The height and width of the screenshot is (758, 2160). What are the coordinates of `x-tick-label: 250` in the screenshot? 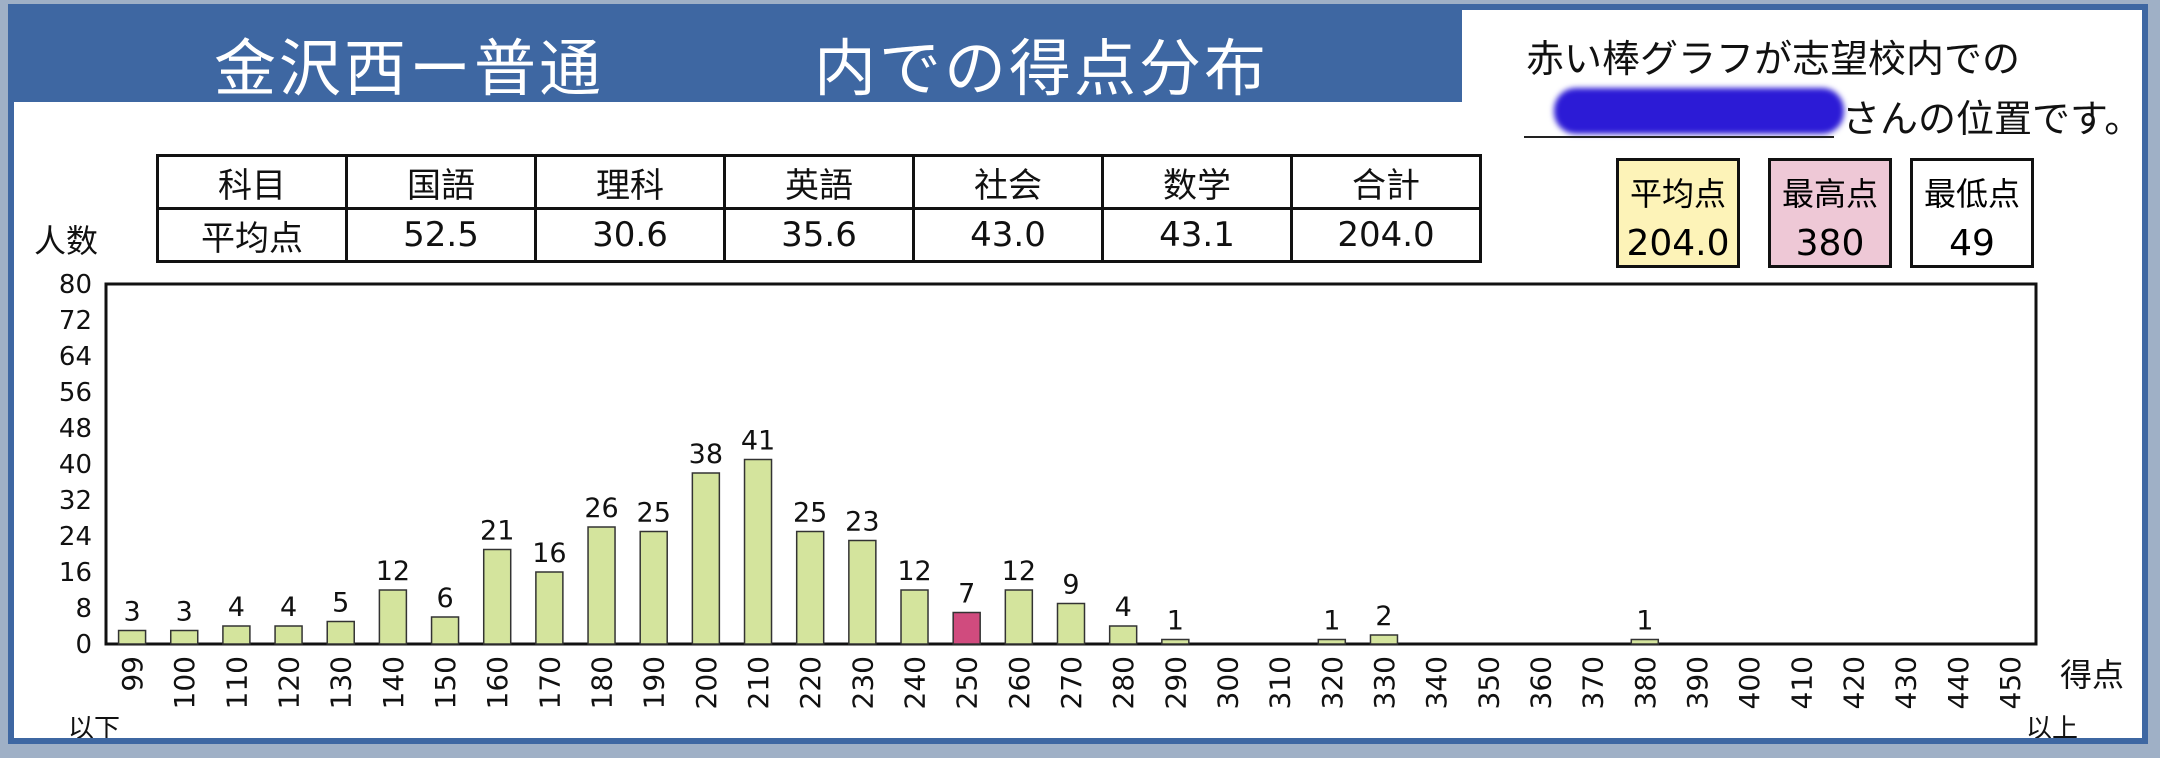 It's located at (967, 682).